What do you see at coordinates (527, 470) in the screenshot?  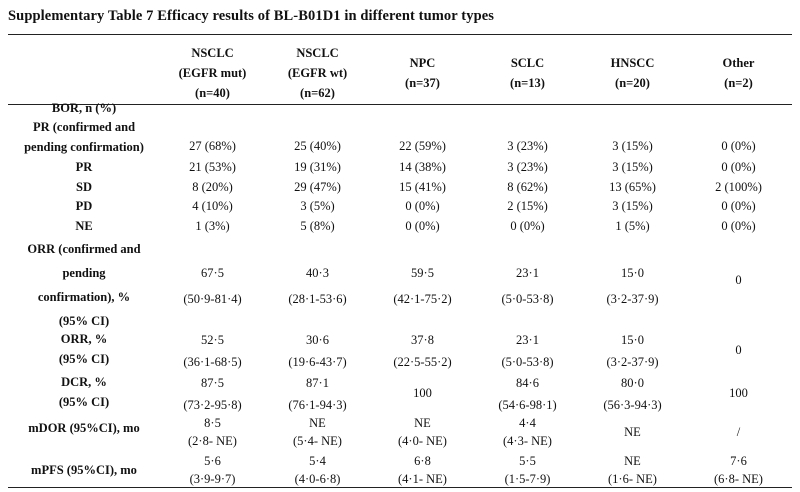 I see `table-cell: 5·5 (1·5-7·9)` at bounding box center [527, 470].